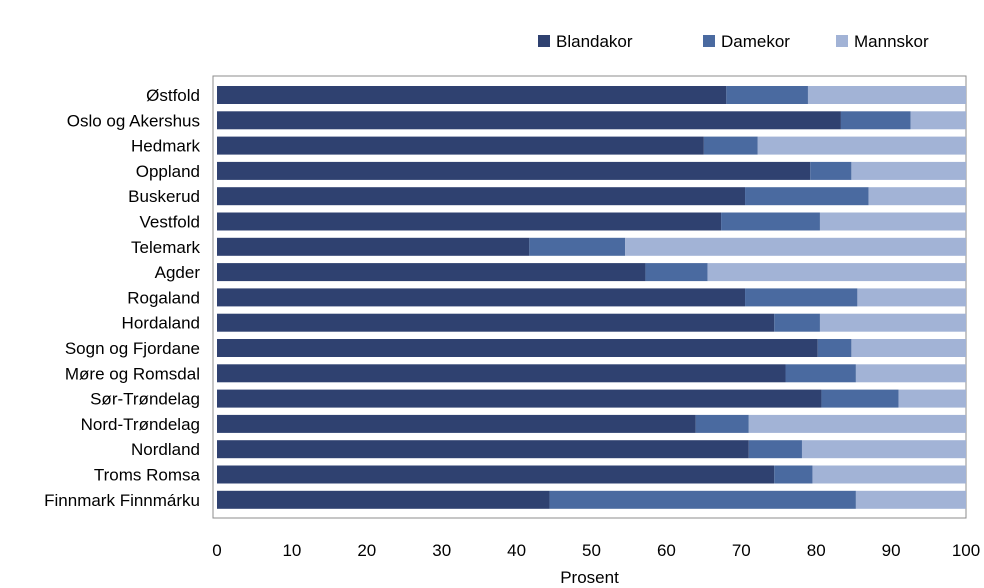  Describe the element at coordinates (147, 475) in the screenshot. I see `category-label-troms-romsa: Troms Romsa` at that location.